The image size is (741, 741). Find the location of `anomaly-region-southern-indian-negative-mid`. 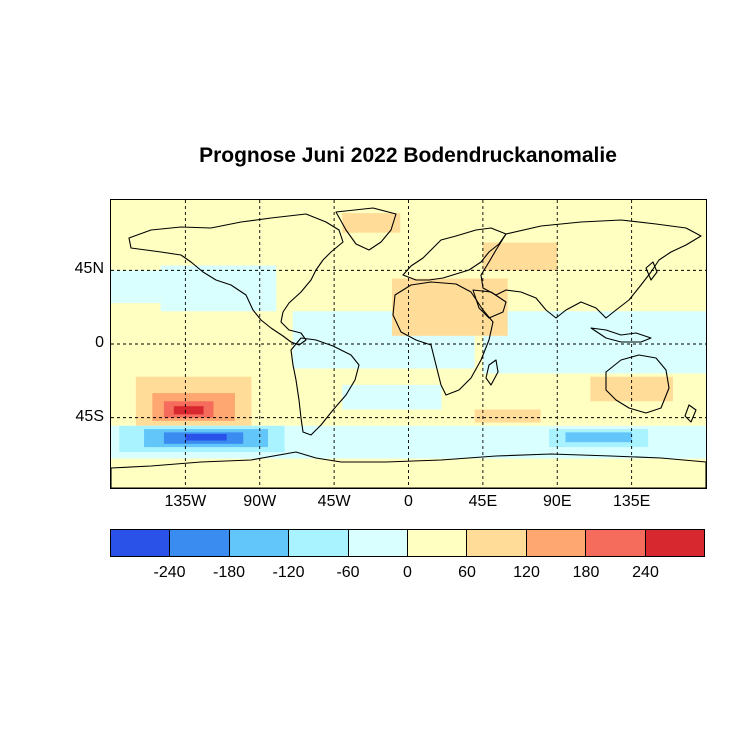

anomaly-region-southern-indian-negative-mid is located at coordinates (598, 437).